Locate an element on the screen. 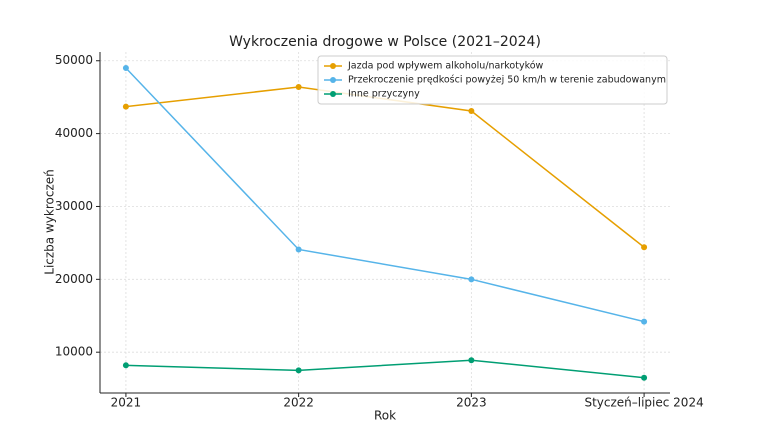 This screenshot has width=765, height=438. y-tick-label: 20000 is located at coordinates (74, 279).